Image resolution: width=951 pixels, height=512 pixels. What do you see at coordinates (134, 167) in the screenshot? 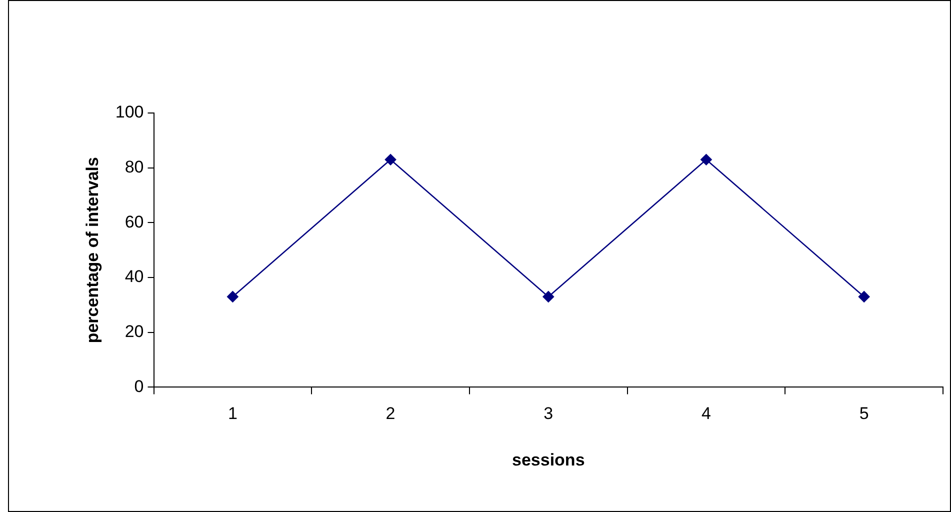
I see `y-tick-label: 80` at bounding box center [134, 167].